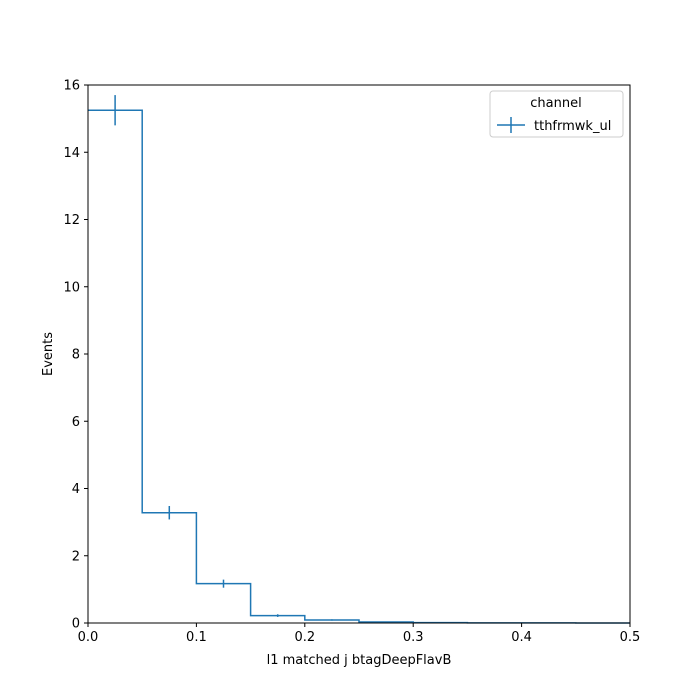 This screenshot has width=700, height=700. I want to click on legend: channel tthfrmwk_ul, so click(556, 114).